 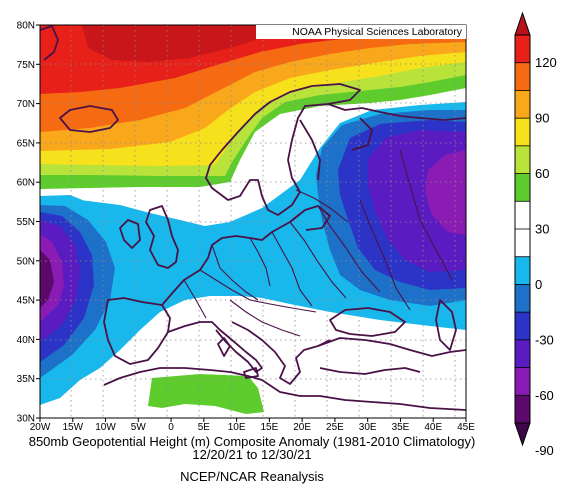 What do you see at coordinates (206, 394) in the screenshot?
I see `band-pos-30-africa` at bounding box center [206, 394].